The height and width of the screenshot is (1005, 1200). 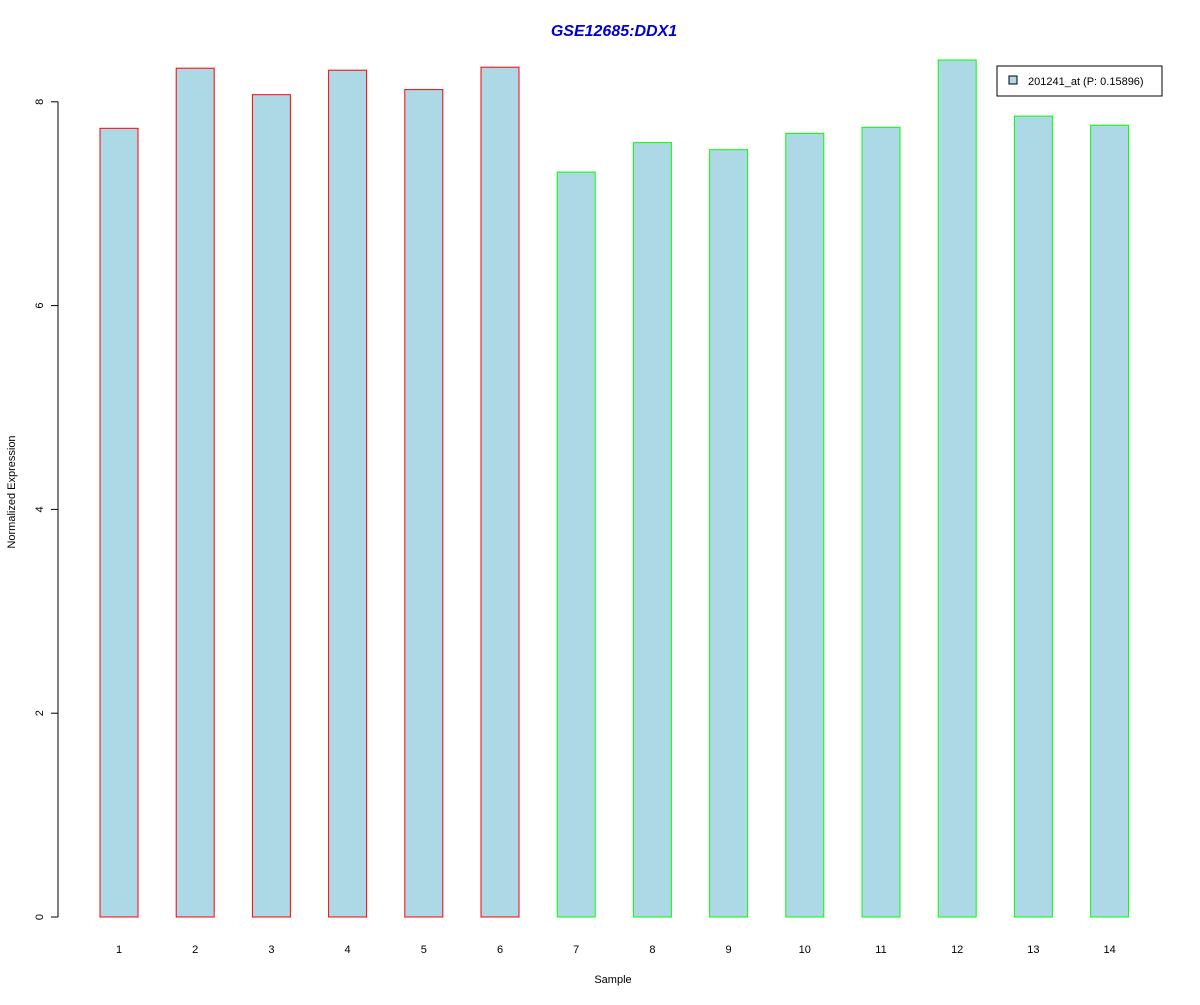 I want to click on y-axis: 0 2 4 6 8, so click(x=46, y=509).